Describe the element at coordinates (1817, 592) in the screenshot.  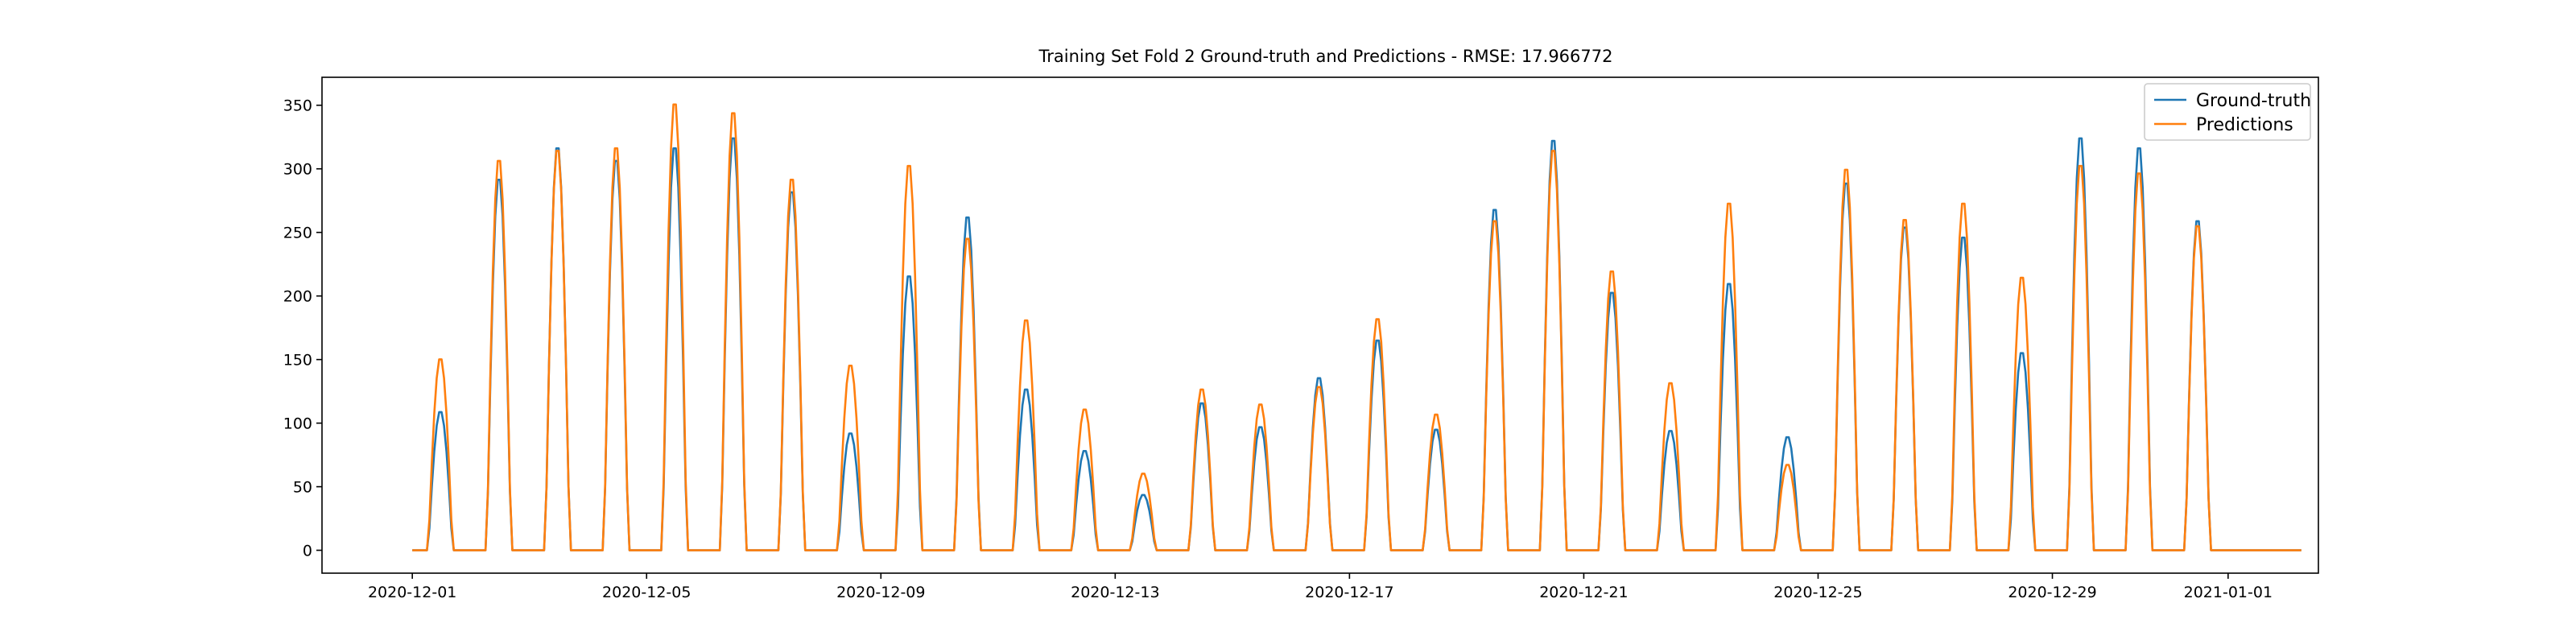
I see `x-tick-label: 2020-12-25` at that location.